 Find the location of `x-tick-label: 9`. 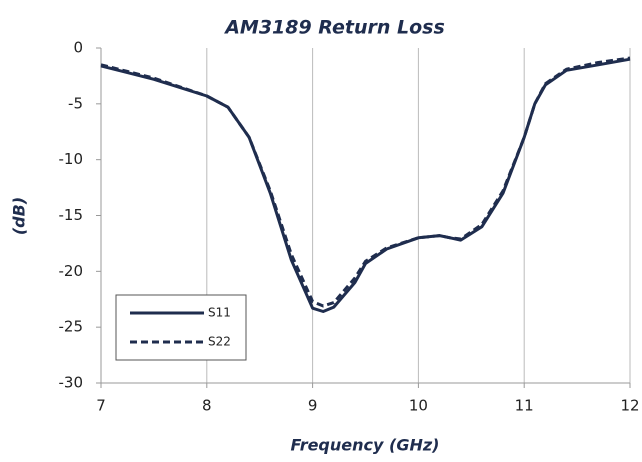

x-tick-label: 9 is located at coordinates (313, 406).